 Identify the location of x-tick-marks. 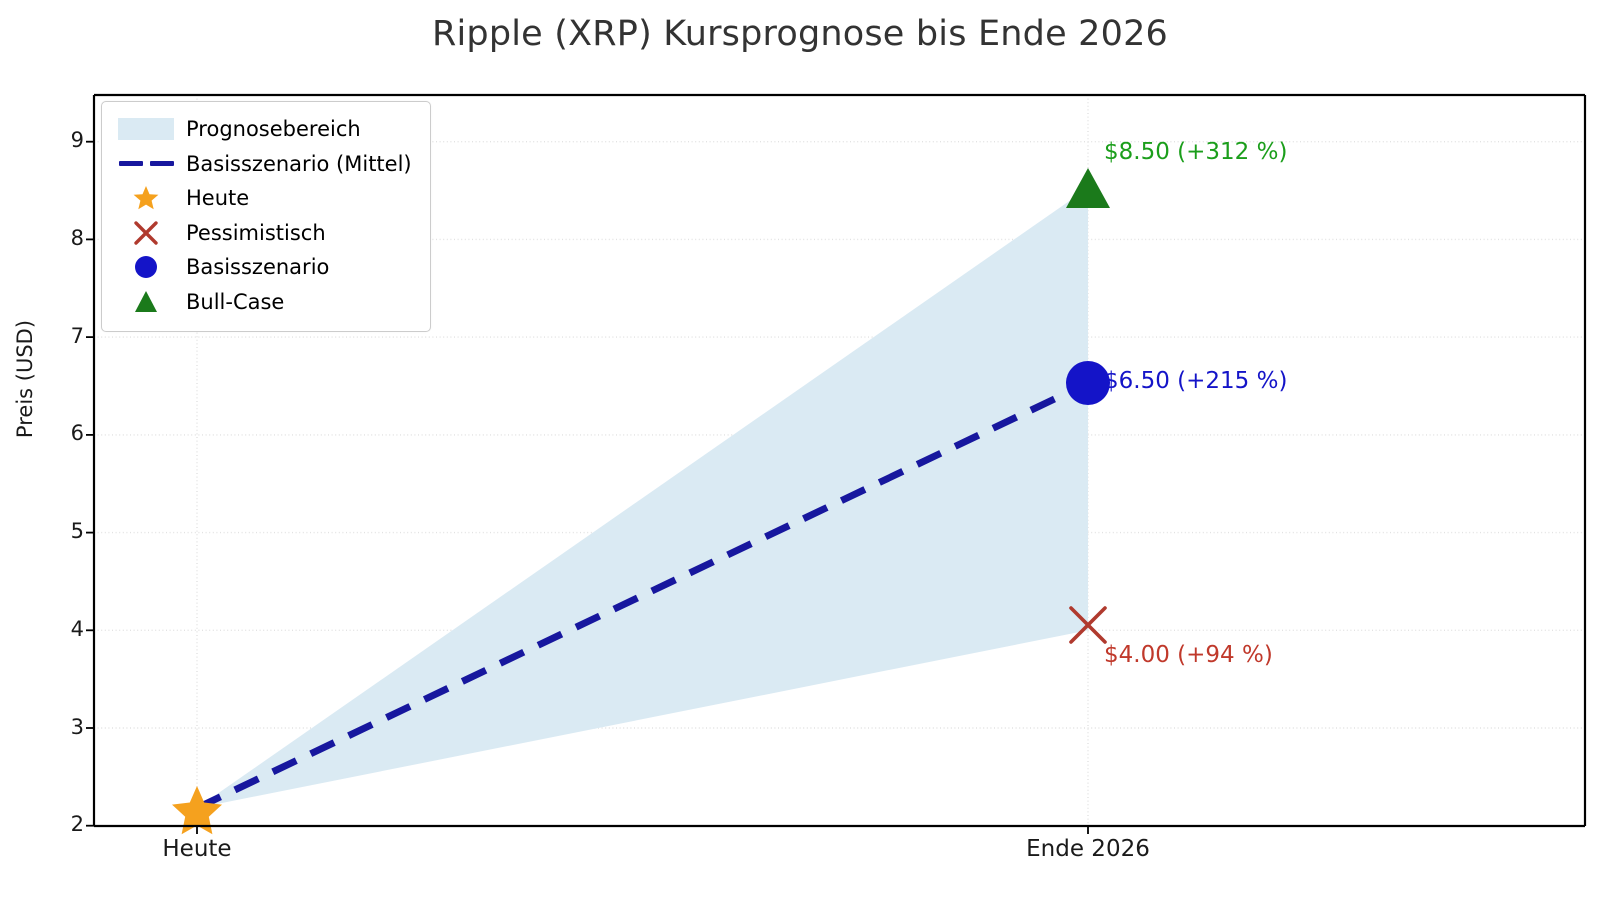
(642, 830).